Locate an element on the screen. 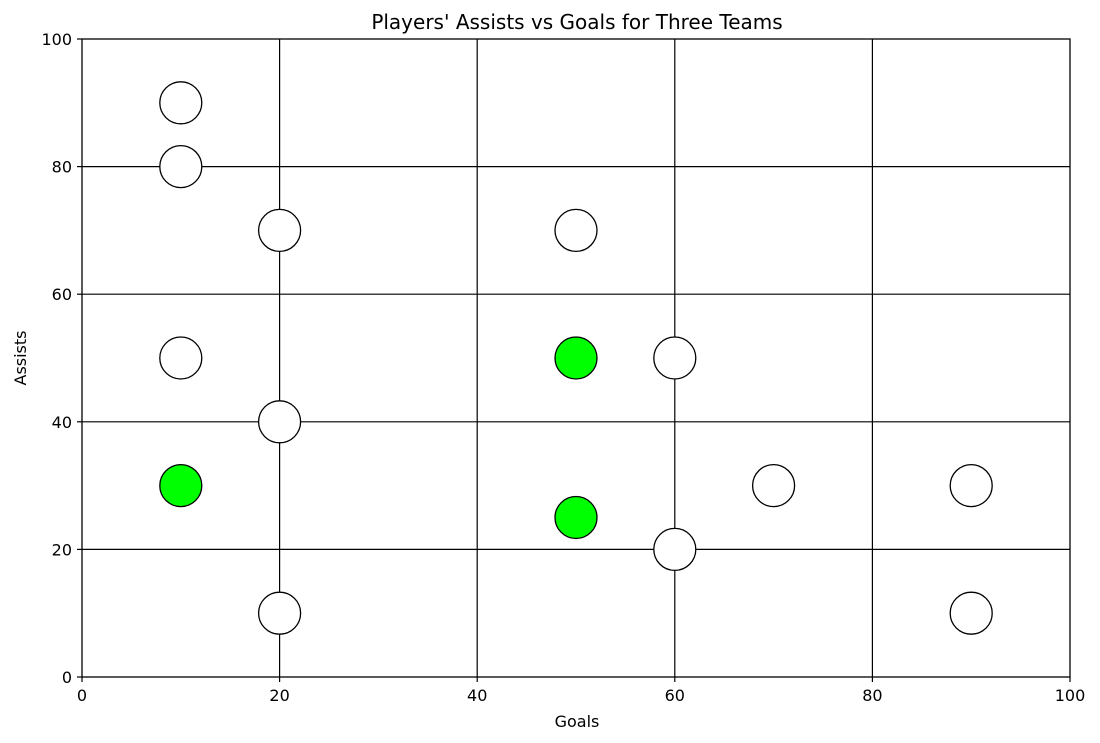 Image resolution: width=1100 pixels, height=743 pixels. y-tick-label: 80 is located at coordinates (62, 167).